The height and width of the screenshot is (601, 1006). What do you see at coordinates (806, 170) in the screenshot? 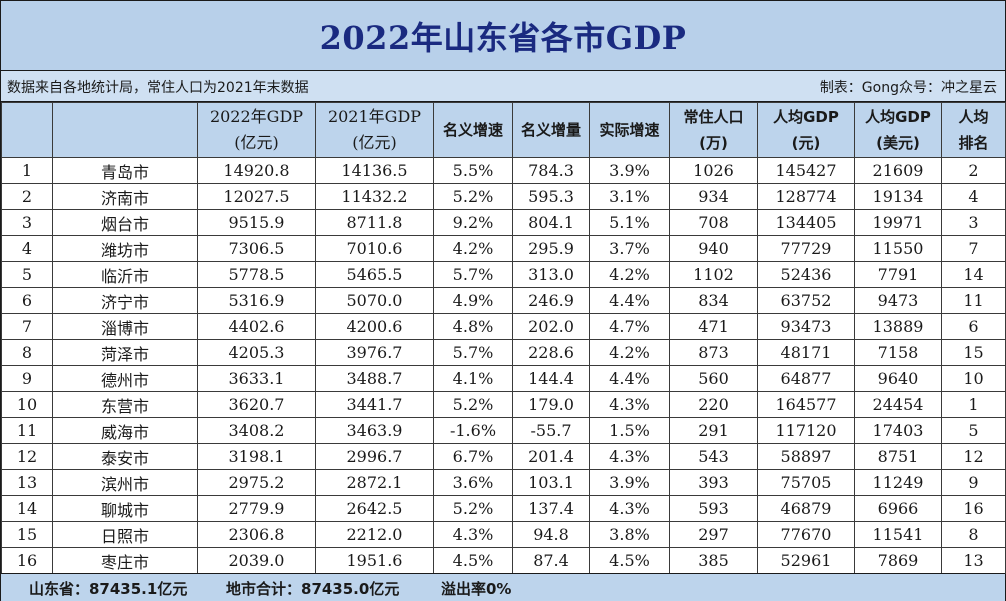
I see `cell-per-capita-gdp: 145427` at bounding box center [806, 170].